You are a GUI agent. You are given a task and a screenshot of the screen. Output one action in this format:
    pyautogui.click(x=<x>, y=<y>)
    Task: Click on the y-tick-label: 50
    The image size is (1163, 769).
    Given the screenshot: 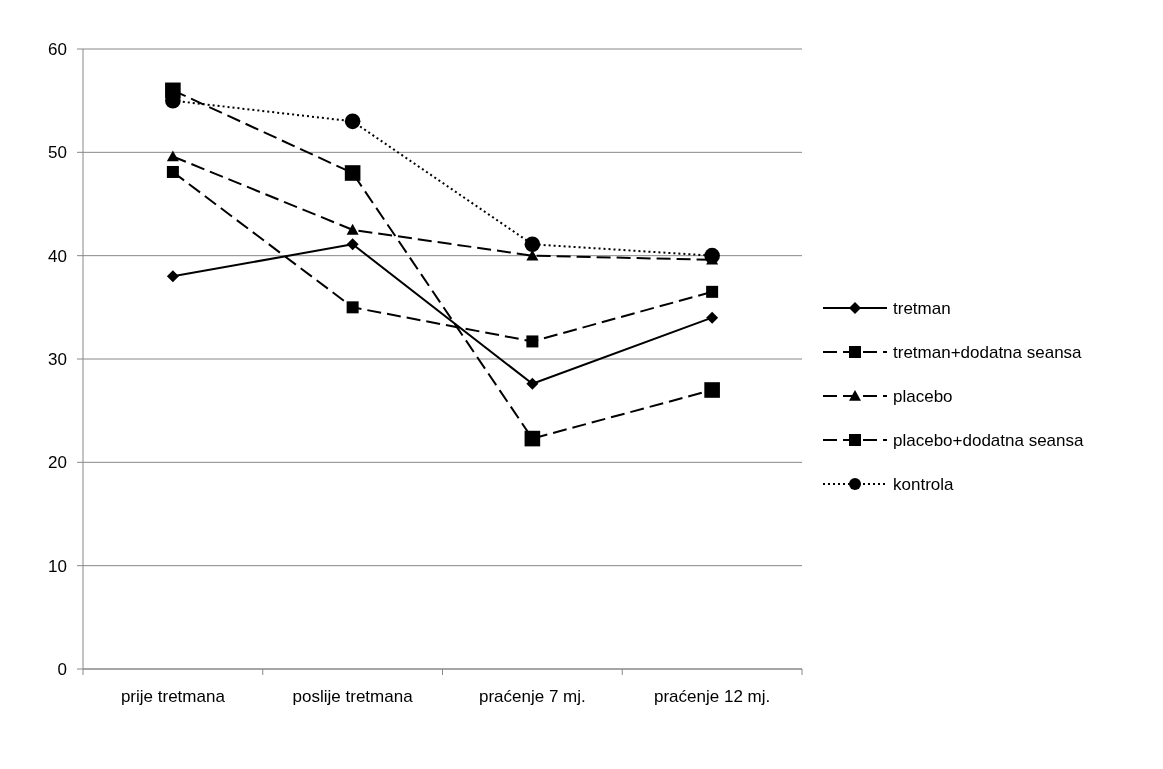 What is the action you would take?
    pyautogui.click(x=57, y=153)
    